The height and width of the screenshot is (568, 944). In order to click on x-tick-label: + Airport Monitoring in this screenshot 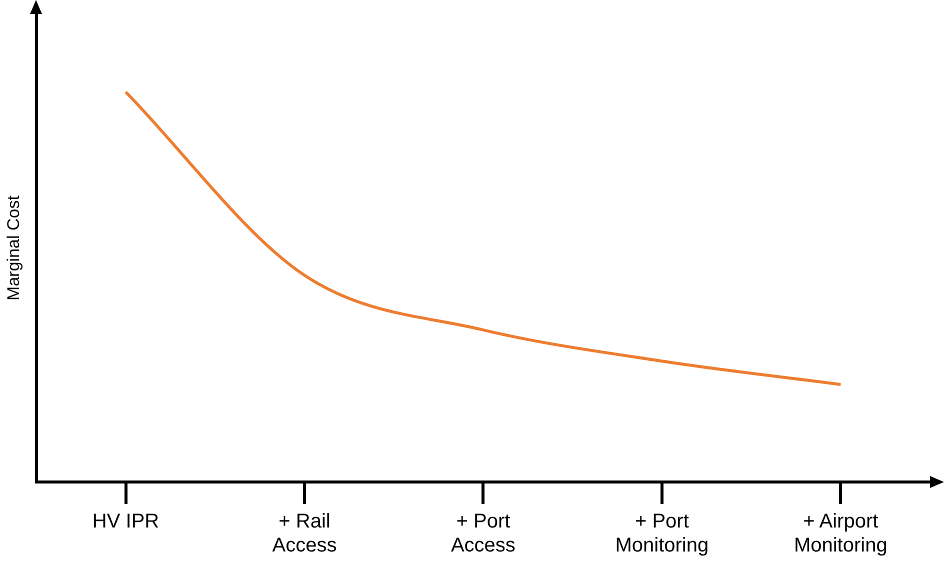, I will do `click(841, 533)`.